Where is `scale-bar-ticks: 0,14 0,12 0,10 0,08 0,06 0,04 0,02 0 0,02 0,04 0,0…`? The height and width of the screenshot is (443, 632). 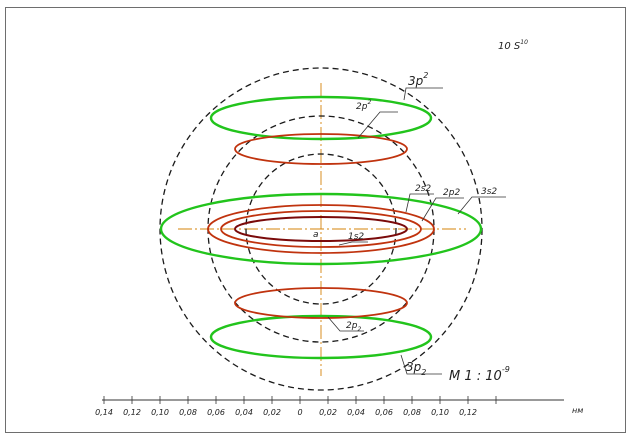
scale-bar-ticks: 0,14 0,12 0,10 0,08 0,06 0,04 0,02 0 0,02 0,04 0,0… is located at coordinates (296, 406).